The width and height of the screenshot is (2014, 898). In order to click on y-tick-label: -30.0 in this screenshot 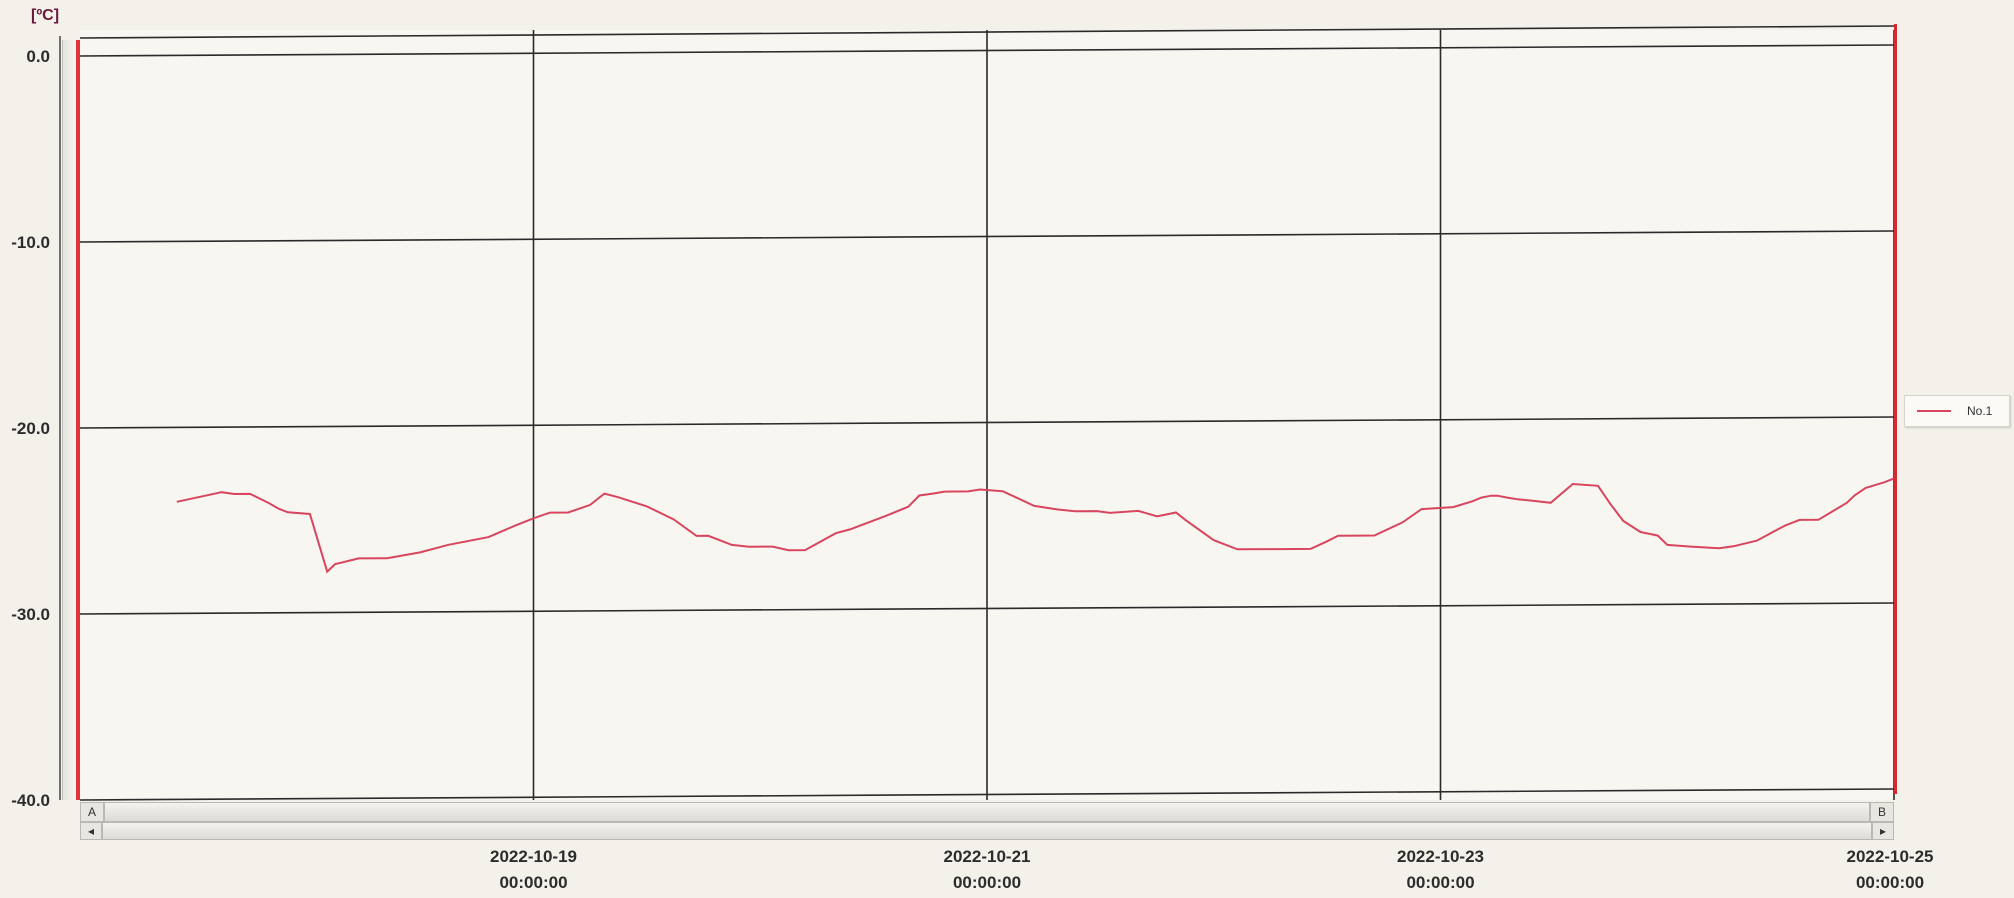, I will do `click(30, 614)`.